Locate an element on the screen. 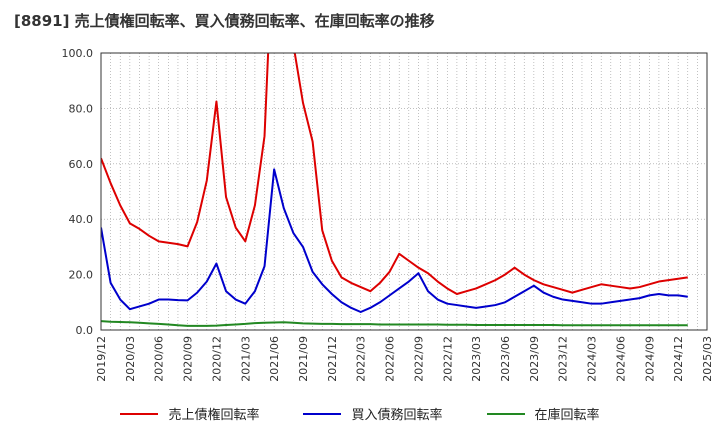 The image size is (720, 440). legend-item-receivables: 売上債権回転率 is located at coordinates (189, 413).